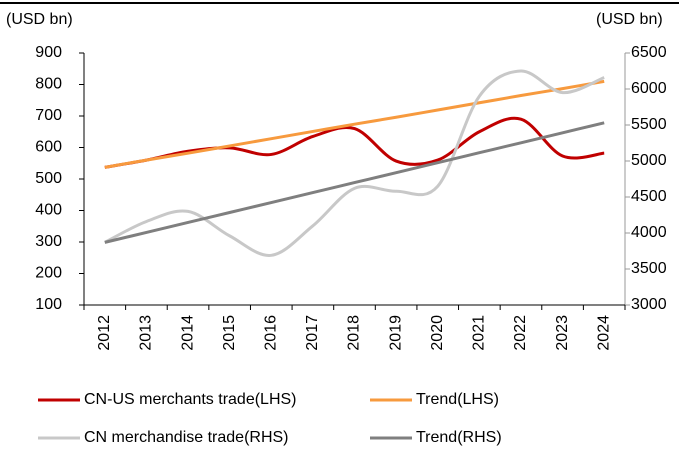 The image size is (679, 450). What do you see at coordinates (649, 52) in the screenshot?
I see `y2-tick-label: 6500` at bounding box center [649, 52].